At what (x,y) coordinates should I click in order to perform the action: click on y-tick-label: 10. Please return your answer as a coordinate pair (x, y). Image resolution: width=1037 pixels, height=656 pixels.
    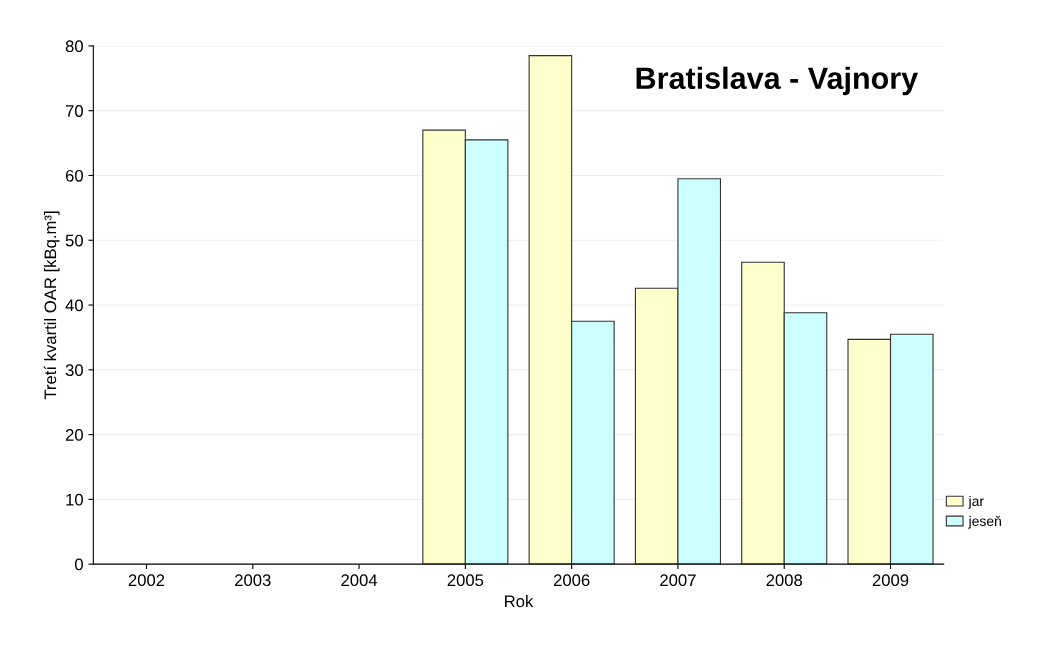
    Looking at the image, I should click on (74, 499).